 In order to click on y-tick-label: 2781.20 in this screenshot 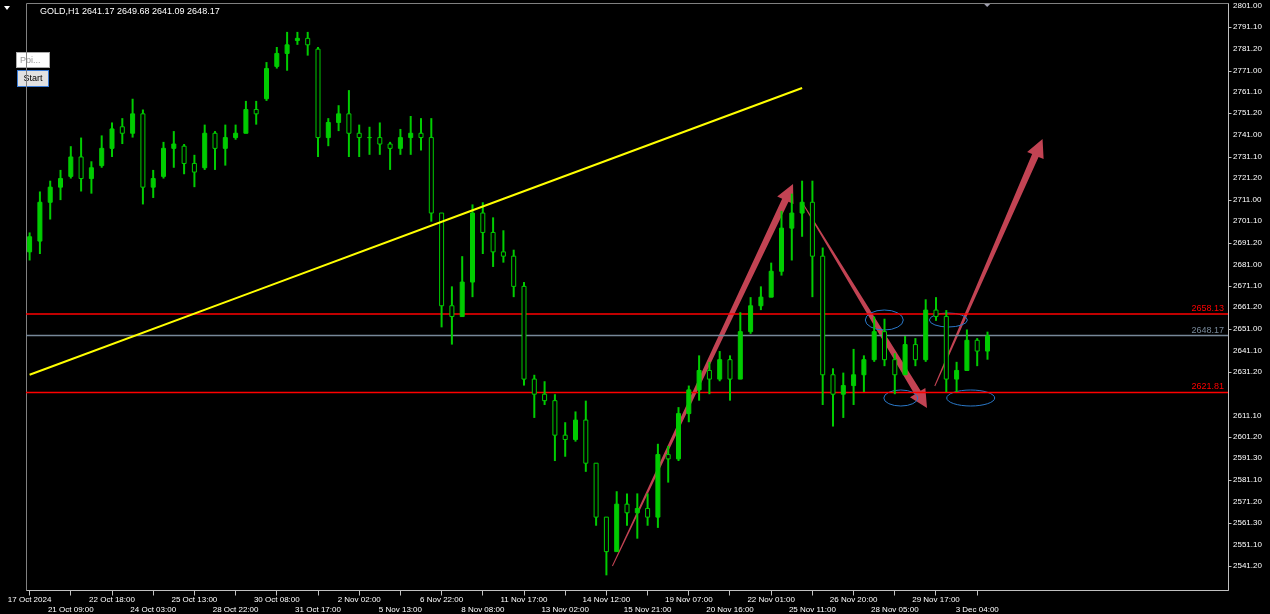, I will do `click(1248, 48)`.